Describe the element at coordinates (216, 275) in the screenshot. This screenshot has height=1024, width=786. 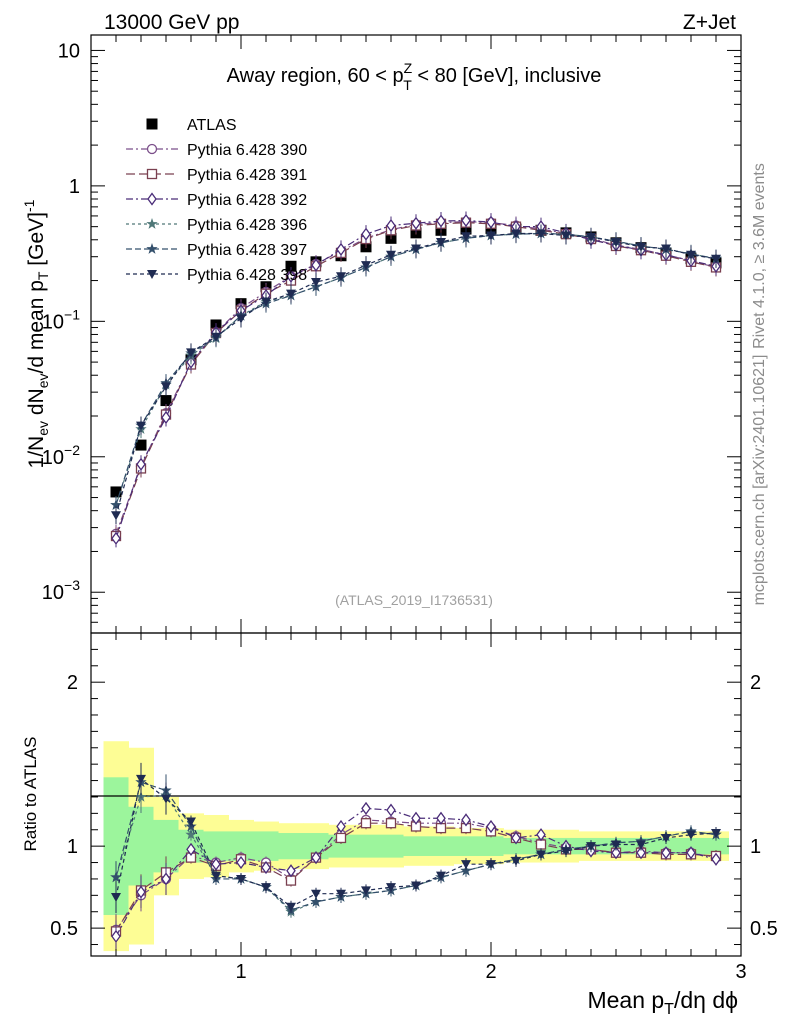
I see `legend-entry-pythia-6-428-398: Pythia 6.428 398` at that location.